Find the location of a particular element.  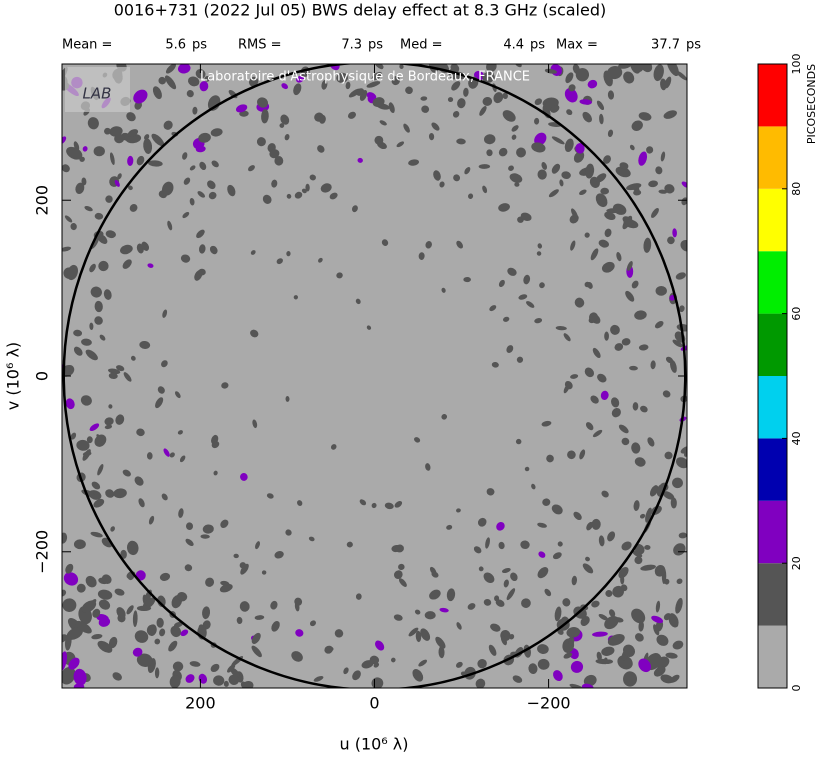

y-tick-label: 200 is located at coordinates (42, 200).